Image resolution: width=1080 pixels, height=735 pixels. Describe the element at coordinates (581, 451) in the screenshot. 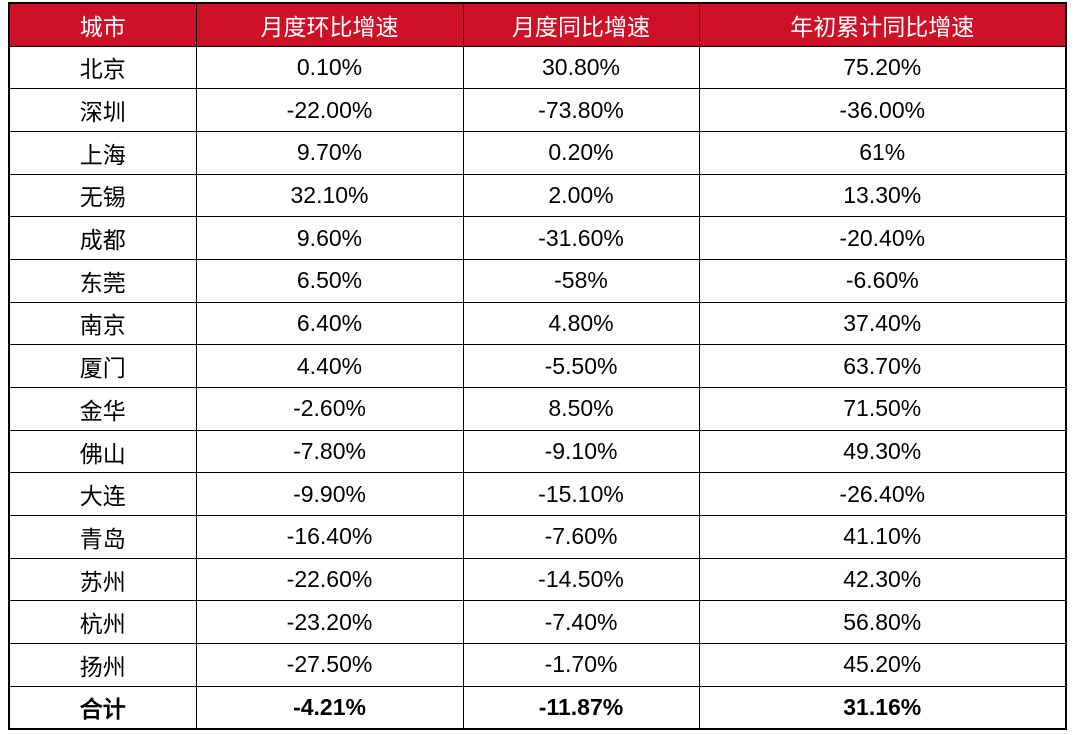

I see `cell-yoy-growth: -9.10%` at that location.